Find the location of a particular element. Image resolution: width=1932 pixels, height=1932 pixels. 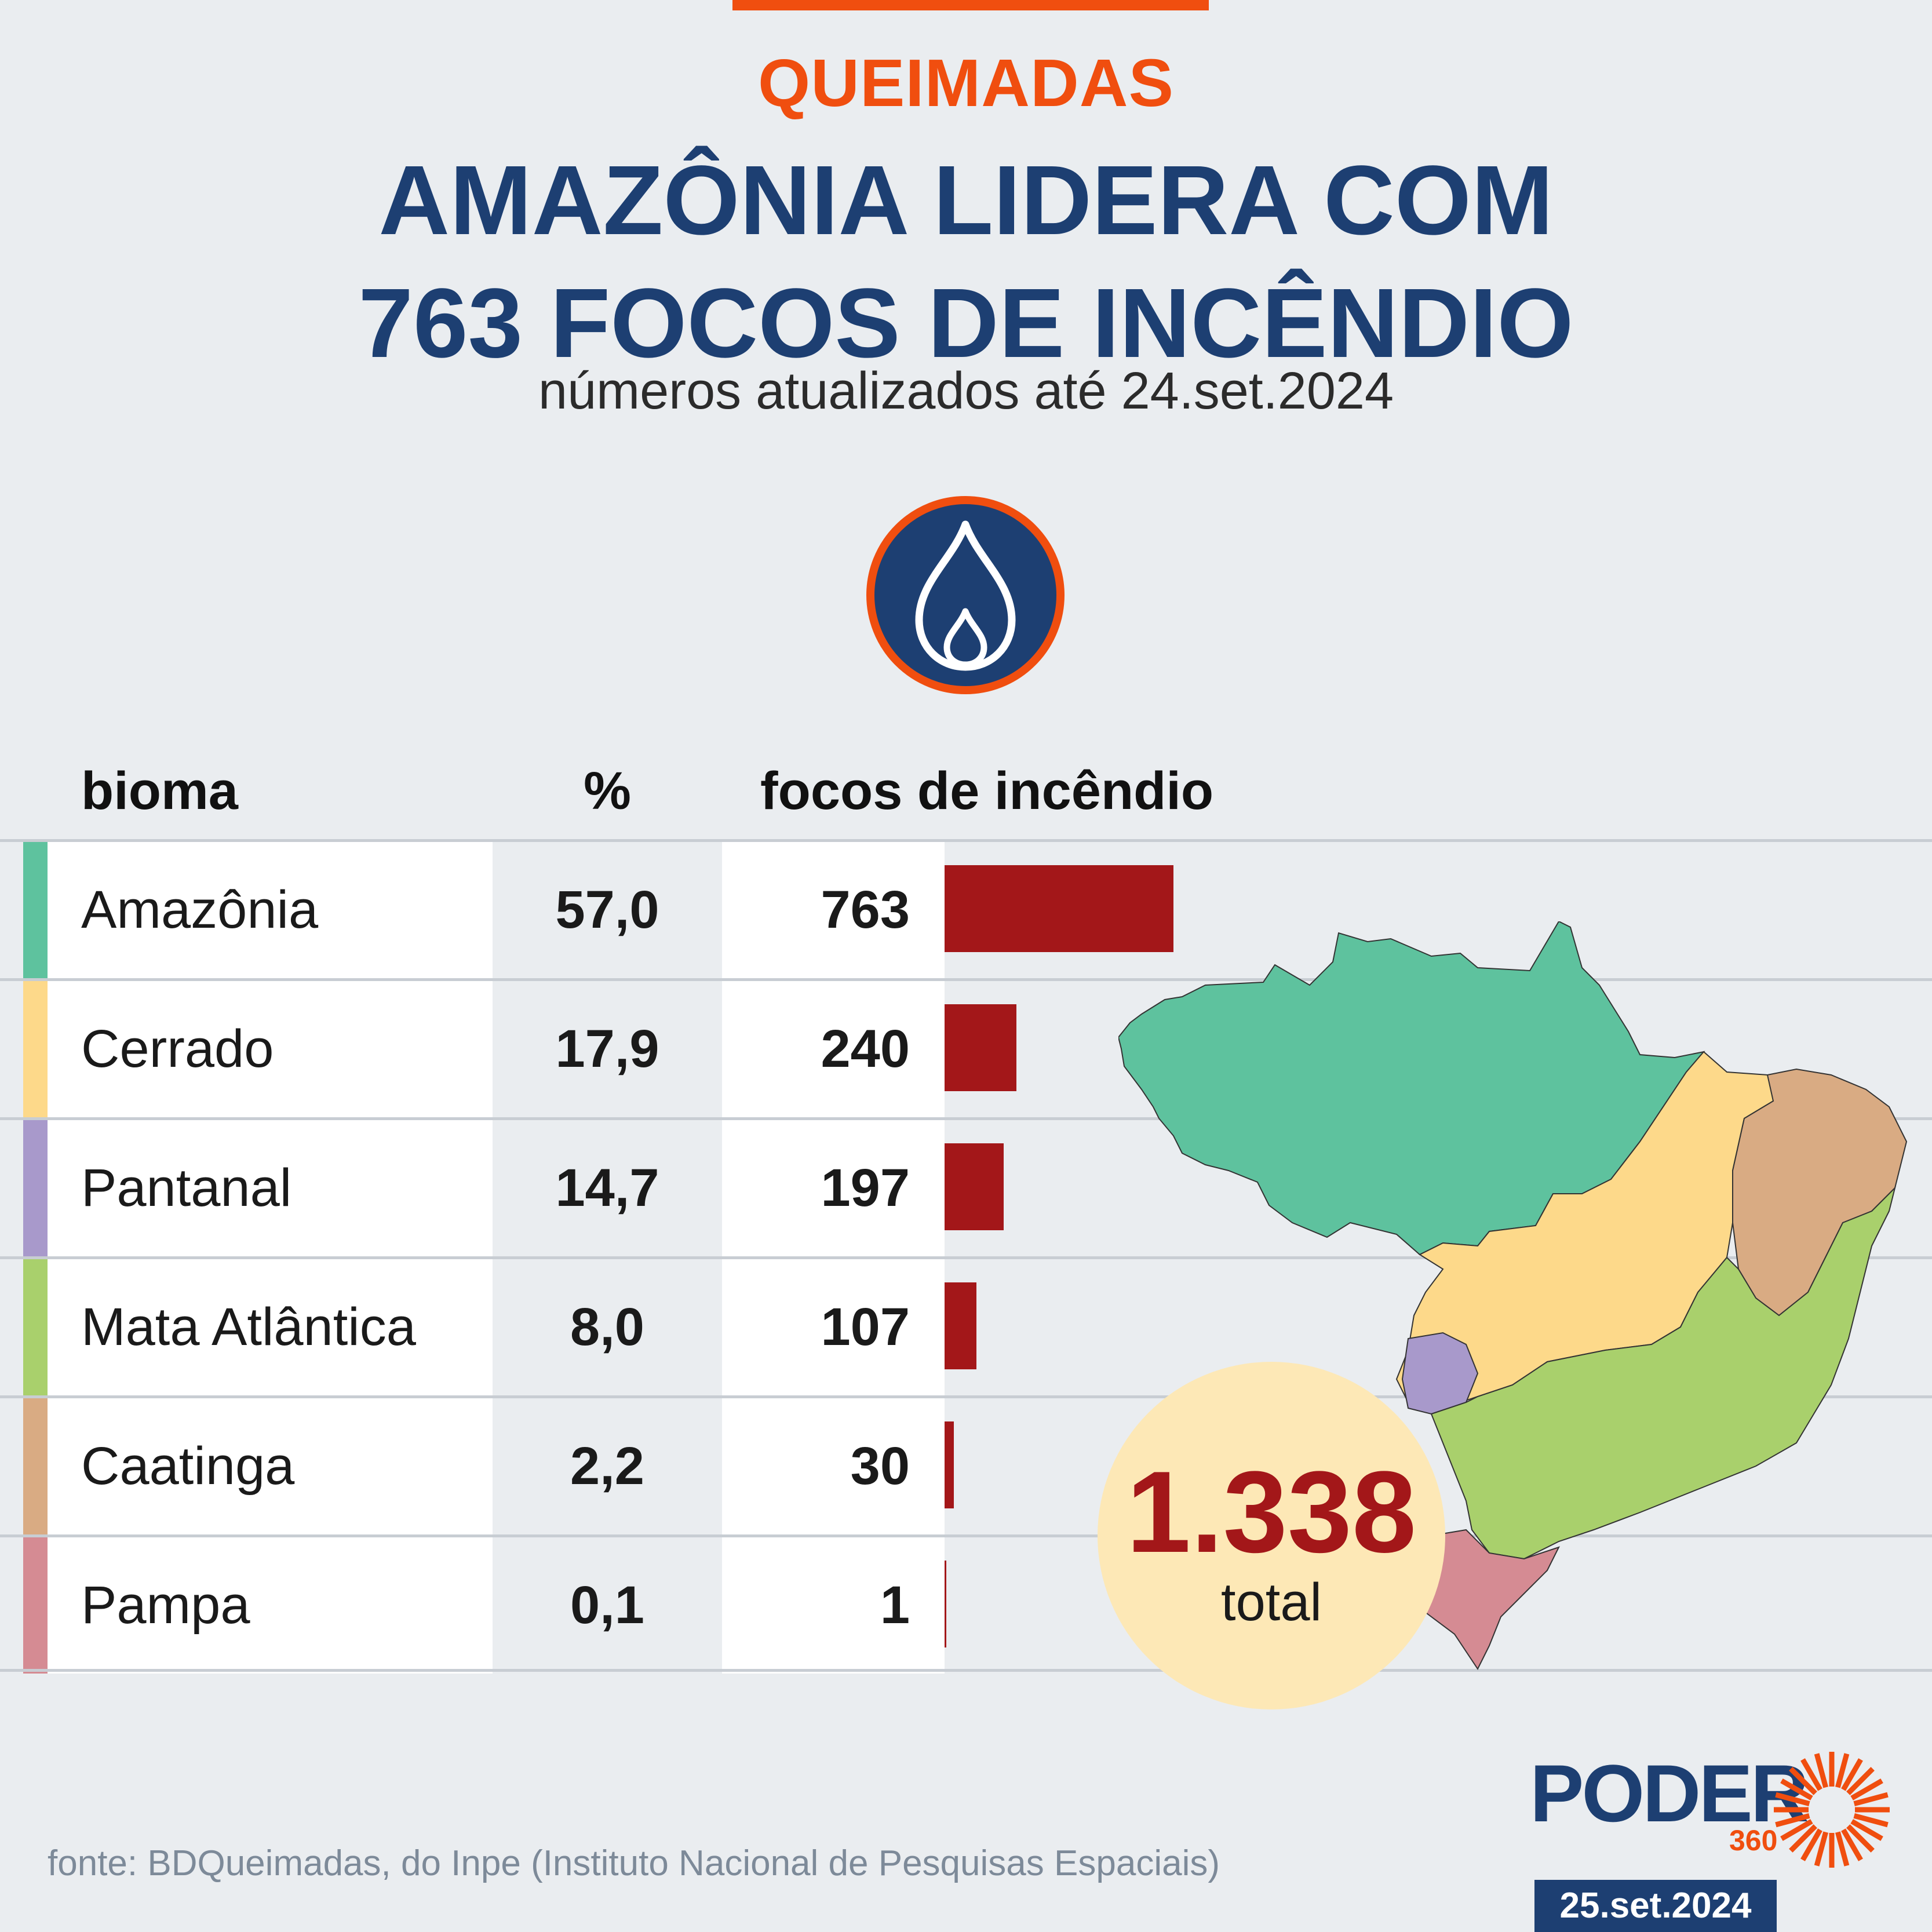

bar-pantanal is located at coordinates (975, 1187).